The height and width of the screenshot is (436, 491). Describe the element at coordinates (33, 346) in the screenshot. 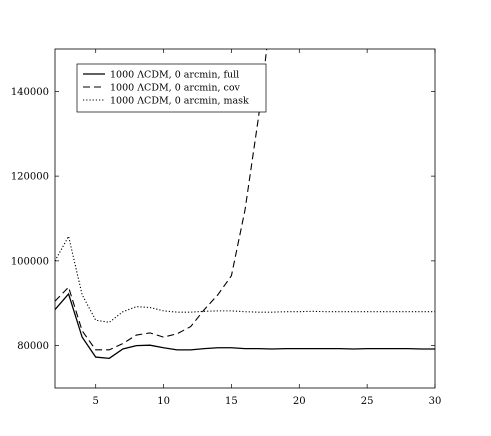

I see `y-tick-label: 80000` at that location.